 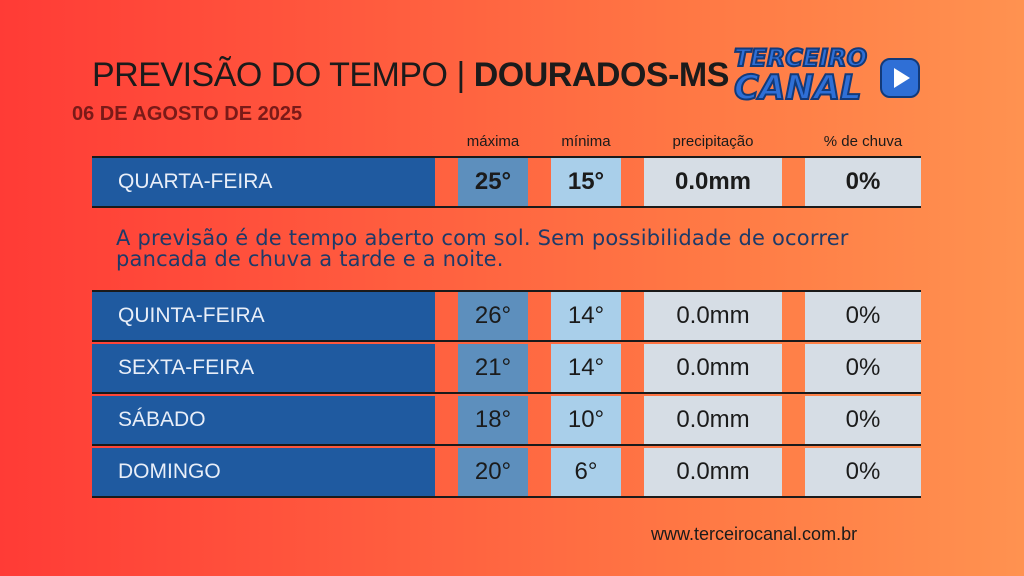 What do you see at coordinates (800, 58) in the screenshot?
I see `logo-word-1: TERCEIRO` at bounding box center [800, 58].